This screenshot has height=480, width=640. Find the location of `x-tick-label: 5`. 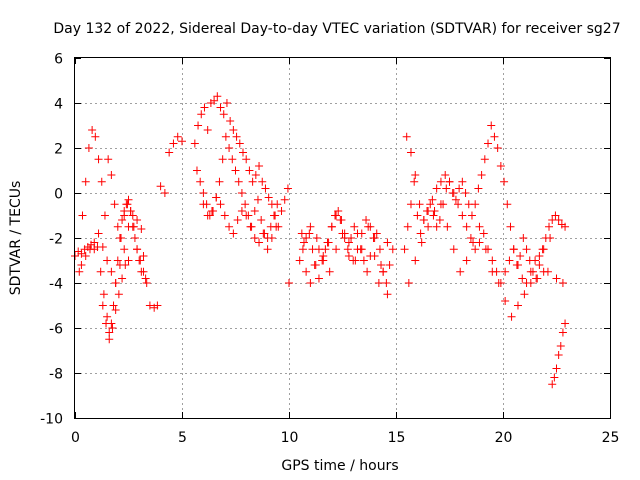

x-tick-label: 5 is located at coordinates (182, 438).